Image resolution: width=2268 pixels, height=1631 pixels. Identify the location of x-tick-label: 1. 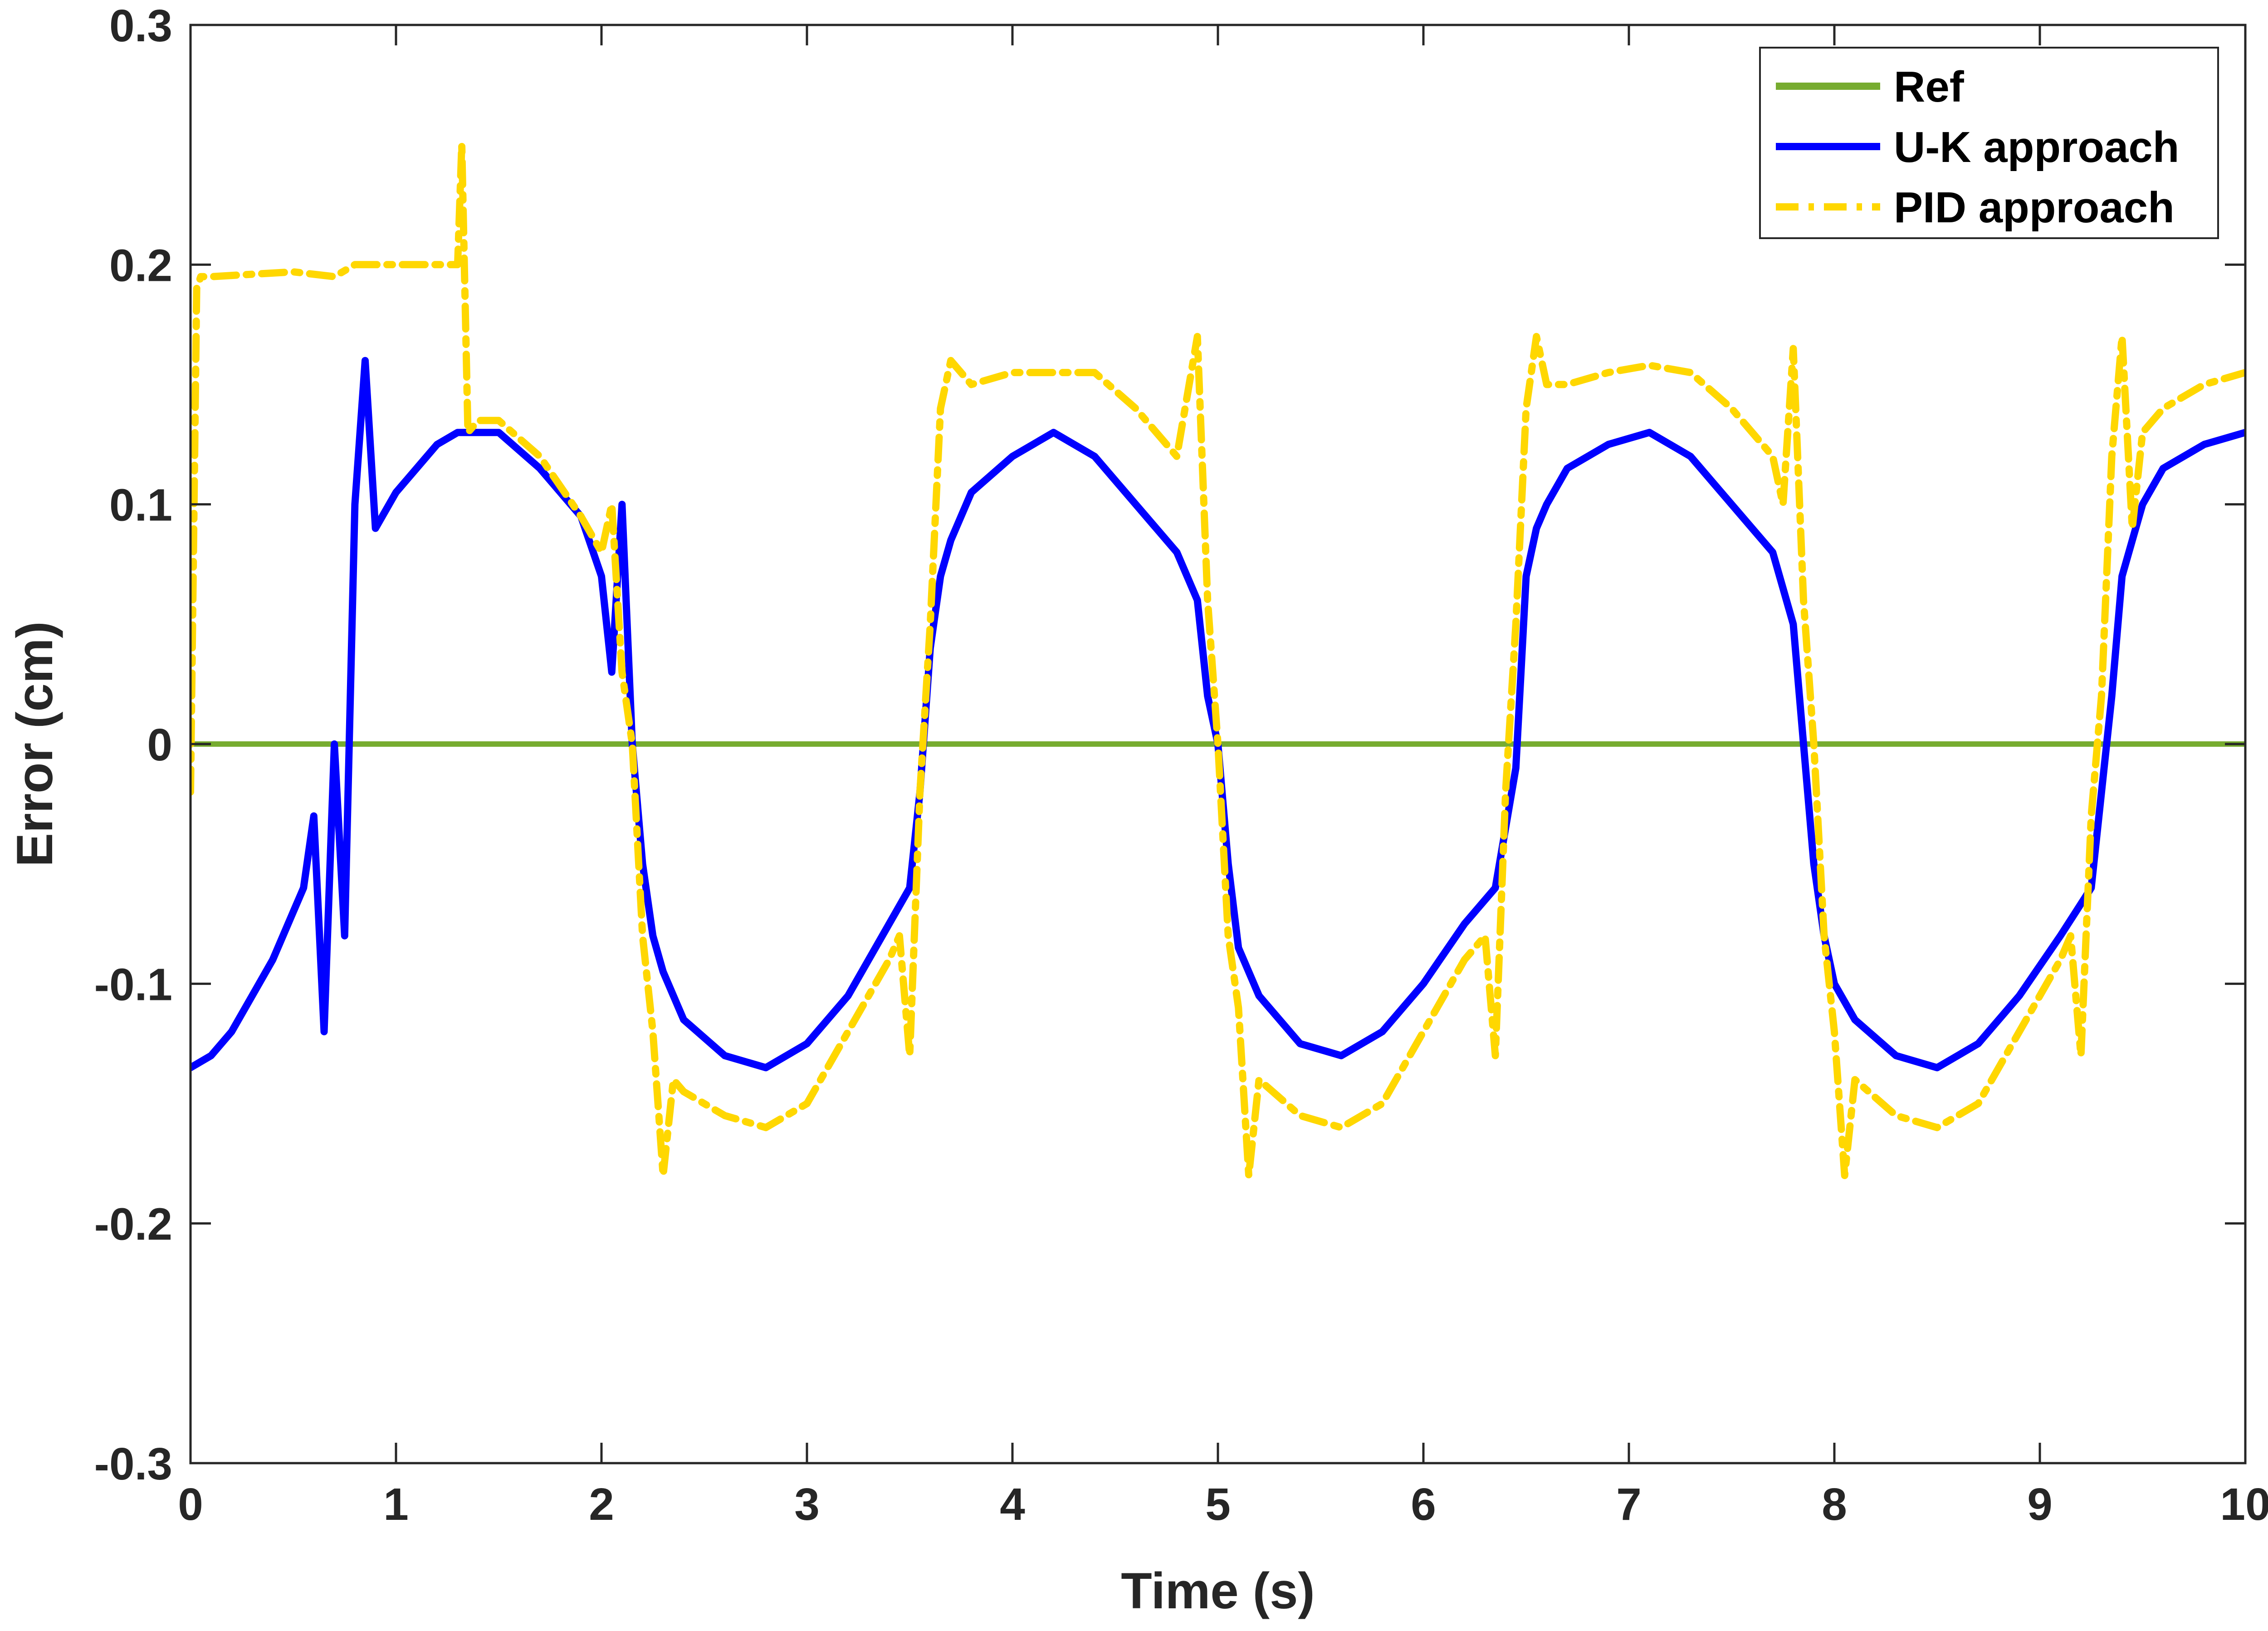
(396, 1504).